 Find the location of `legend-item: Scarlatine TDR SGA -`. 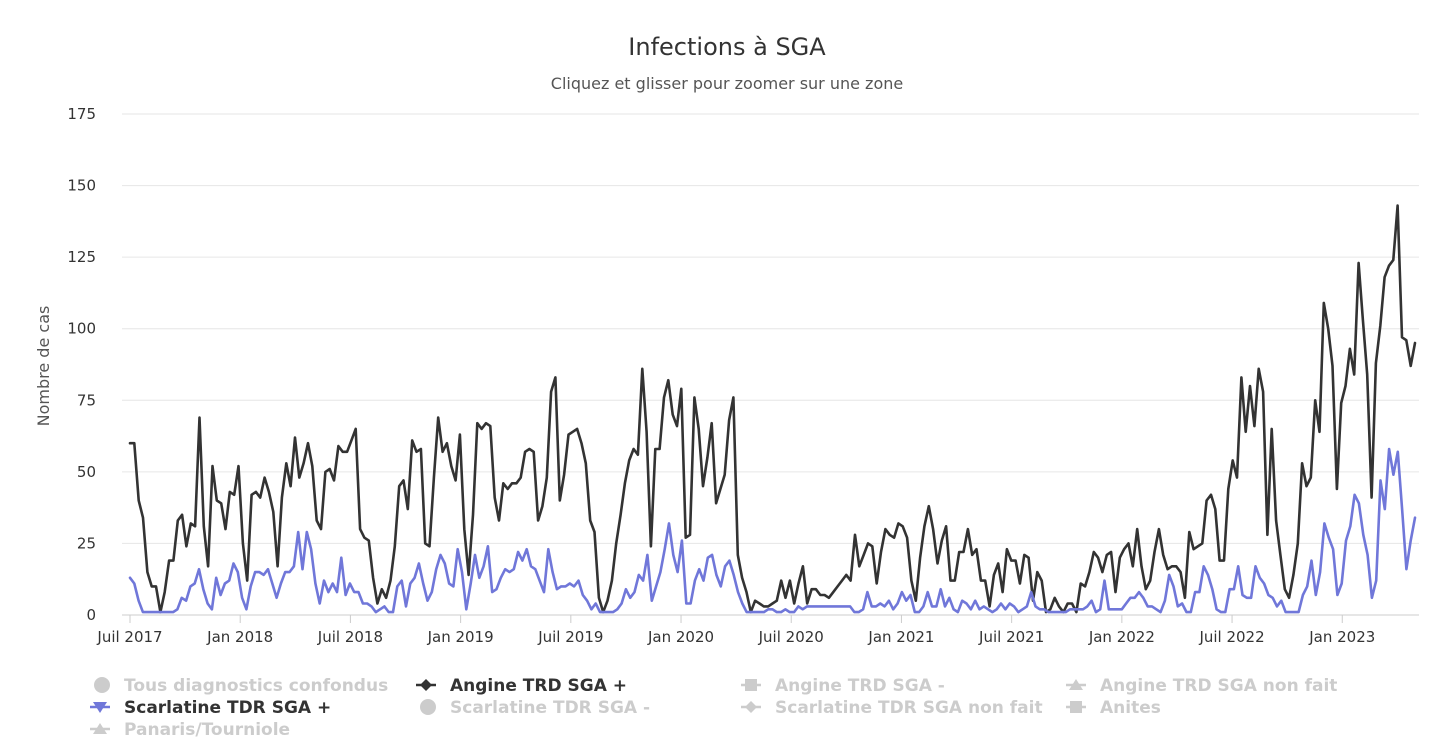

legend-item: Scarlatine TDR SGA - is located at coordinates (535, 708).